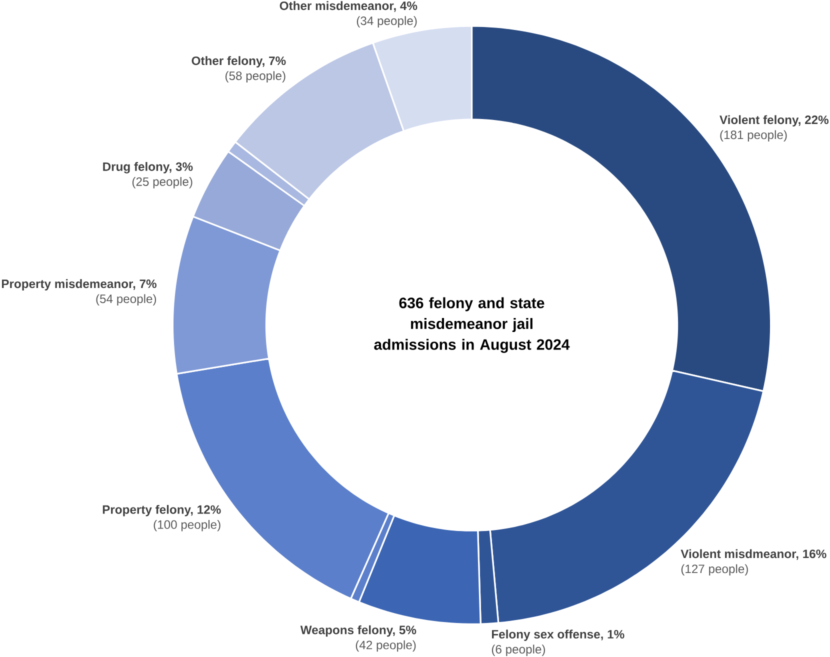  I want to click on slice-label: Other misdemeanor, 4%, so click(349, 6).